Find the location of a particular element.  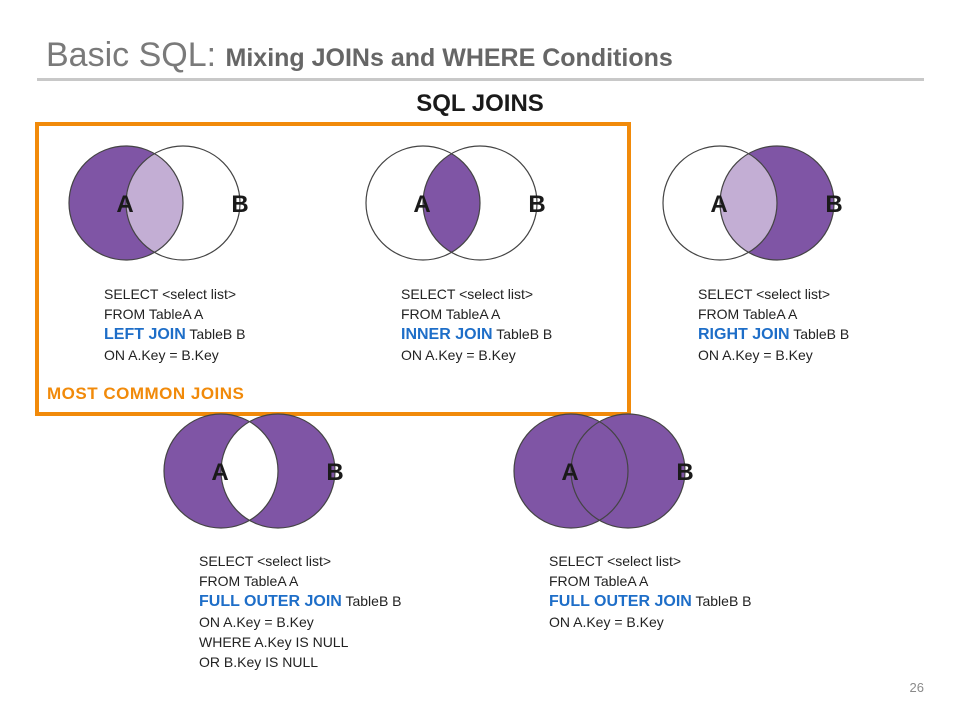

join-keyword: INNER JOIN is located at coordinates (447, 334).